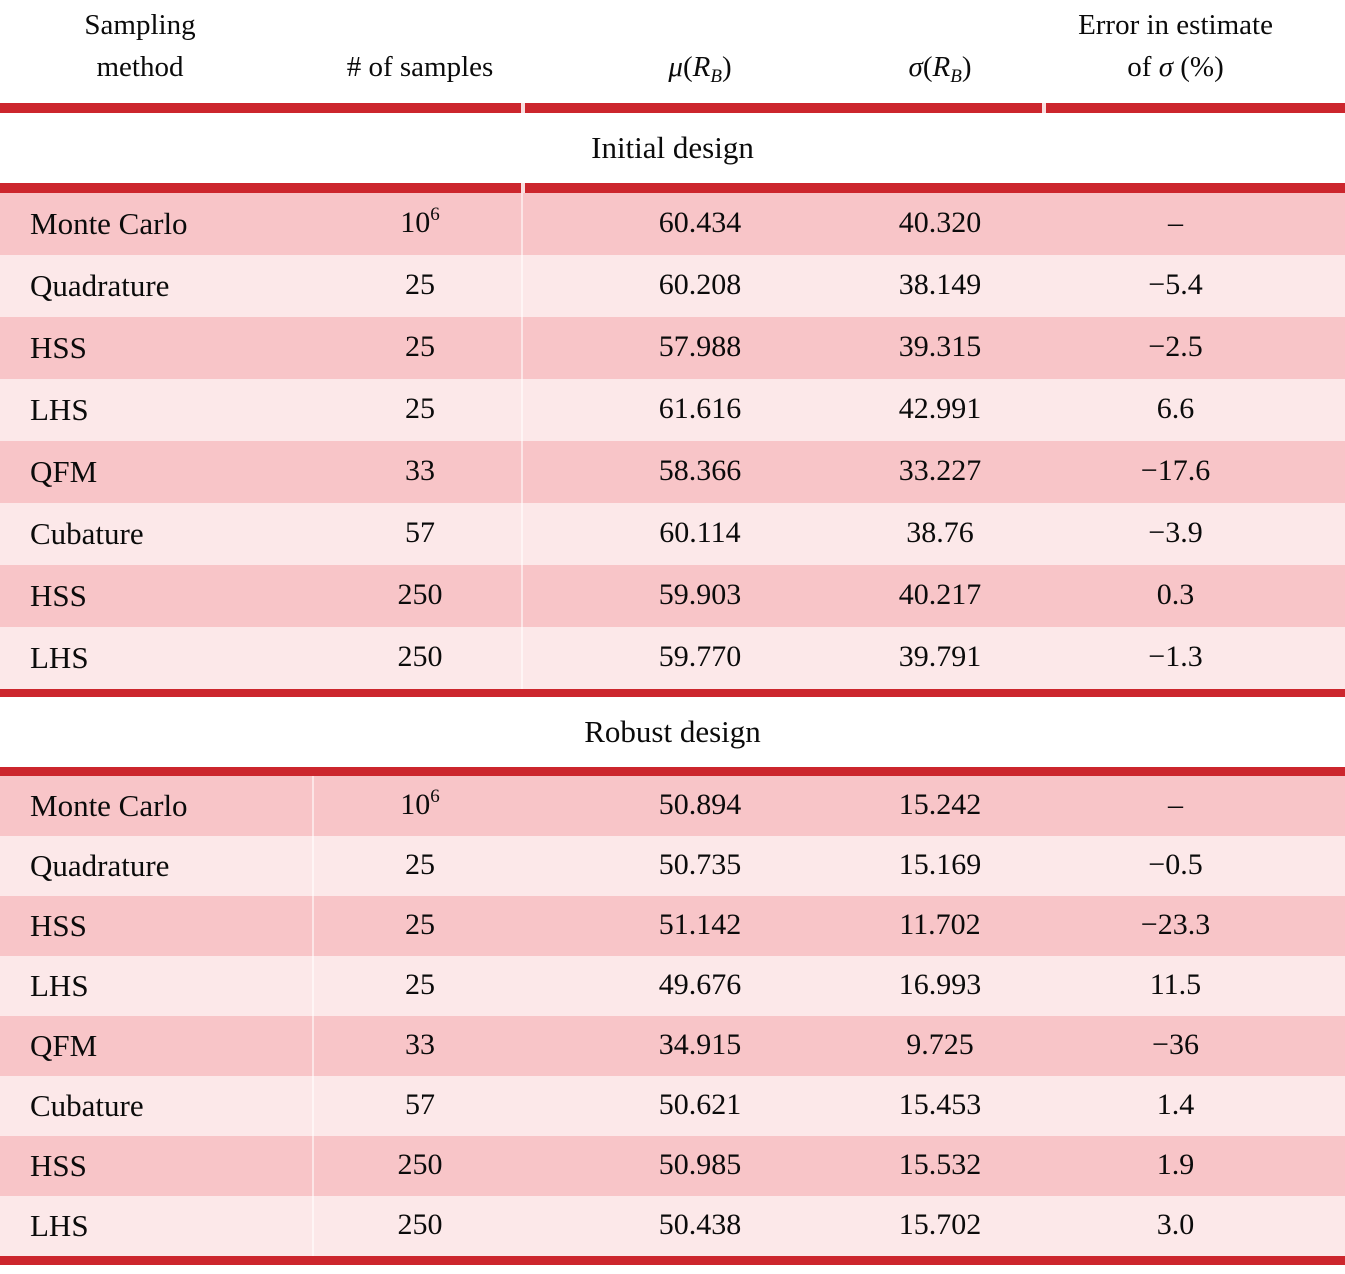  Describe the element at coordinates (940, 346) in the screenshot. I see `cell-sigma-value: 39.315` at that location.